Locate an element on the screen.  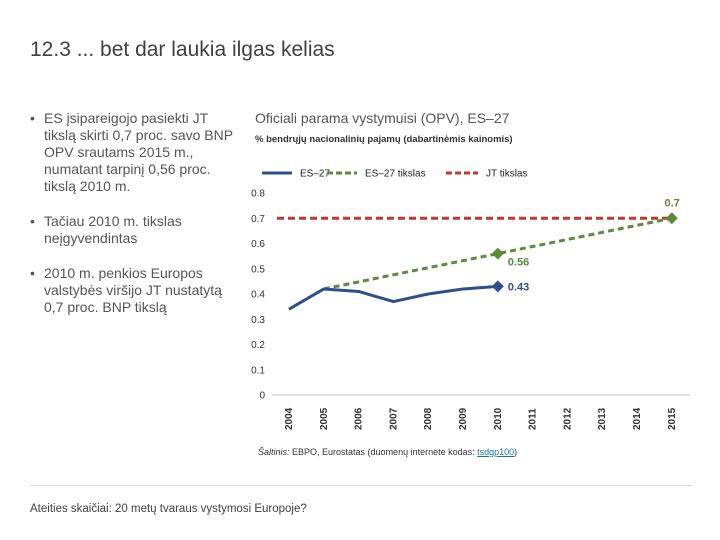
y-tick-label: 0.5 is located at coordinates (258, 269).